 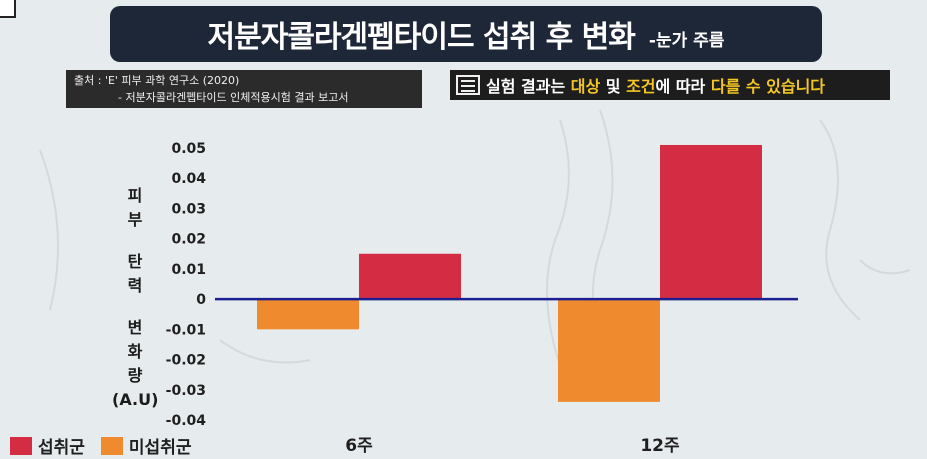 I want to click on y-tick-label: 0.01, so click(x=188, y=270).